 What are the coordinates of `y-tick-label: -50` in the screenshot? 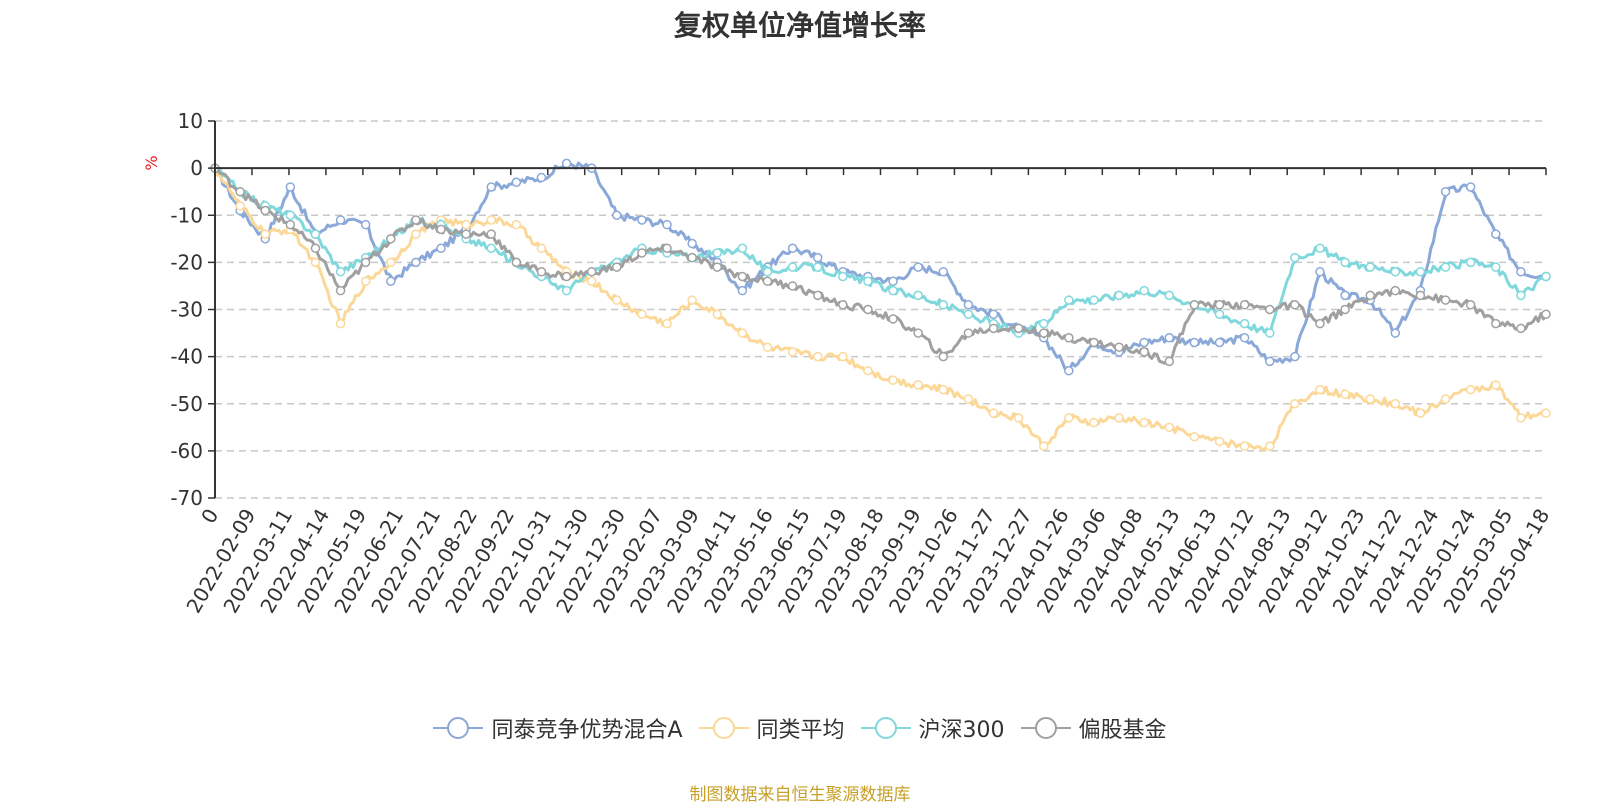 It's located at (186, 404).